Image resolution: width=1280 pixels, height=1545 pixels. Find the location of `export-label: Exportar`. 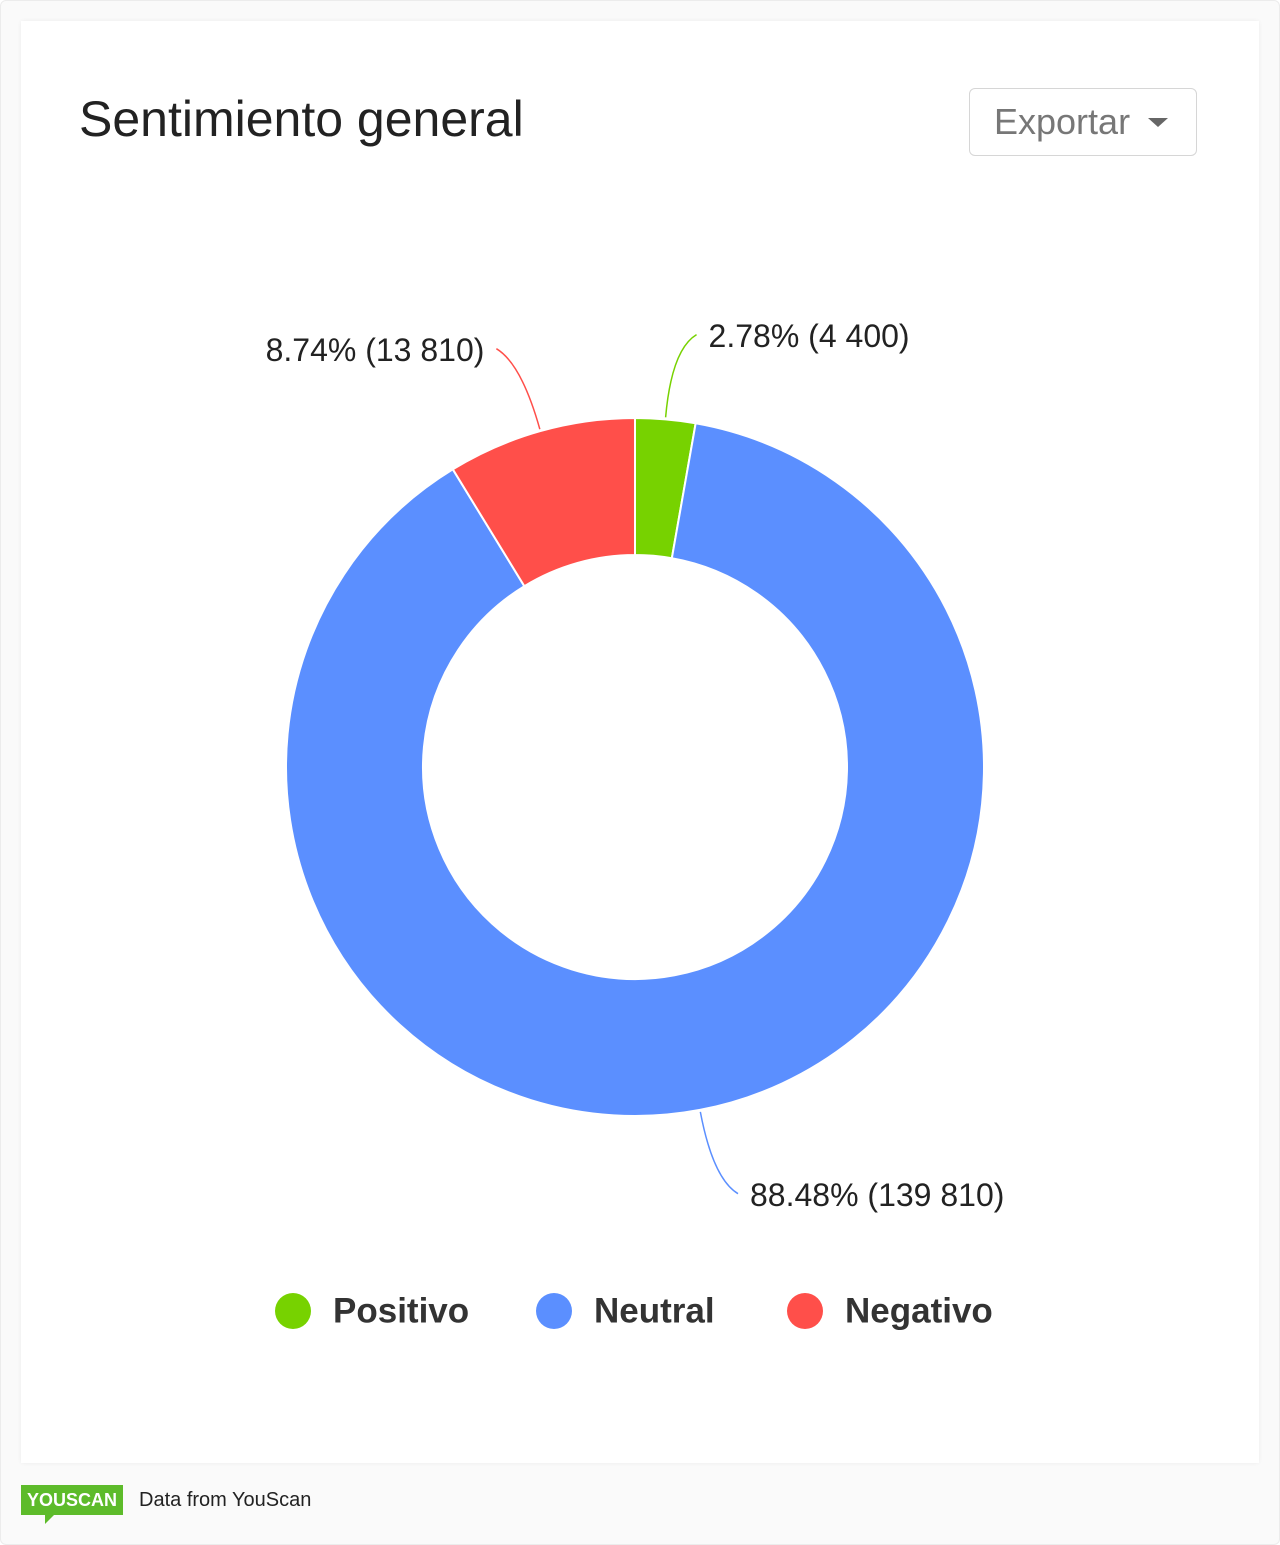

export-label: Exportar is located at coordinates (1062, 121).